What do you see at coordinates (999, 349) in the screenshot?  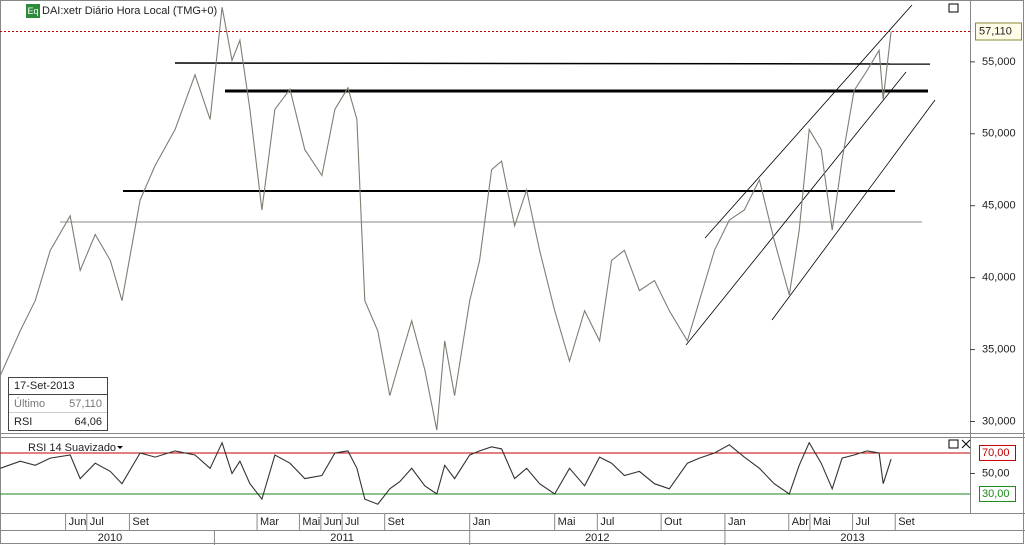 I see `y-tick-label: 35,000` at bounding box center [999, 349].